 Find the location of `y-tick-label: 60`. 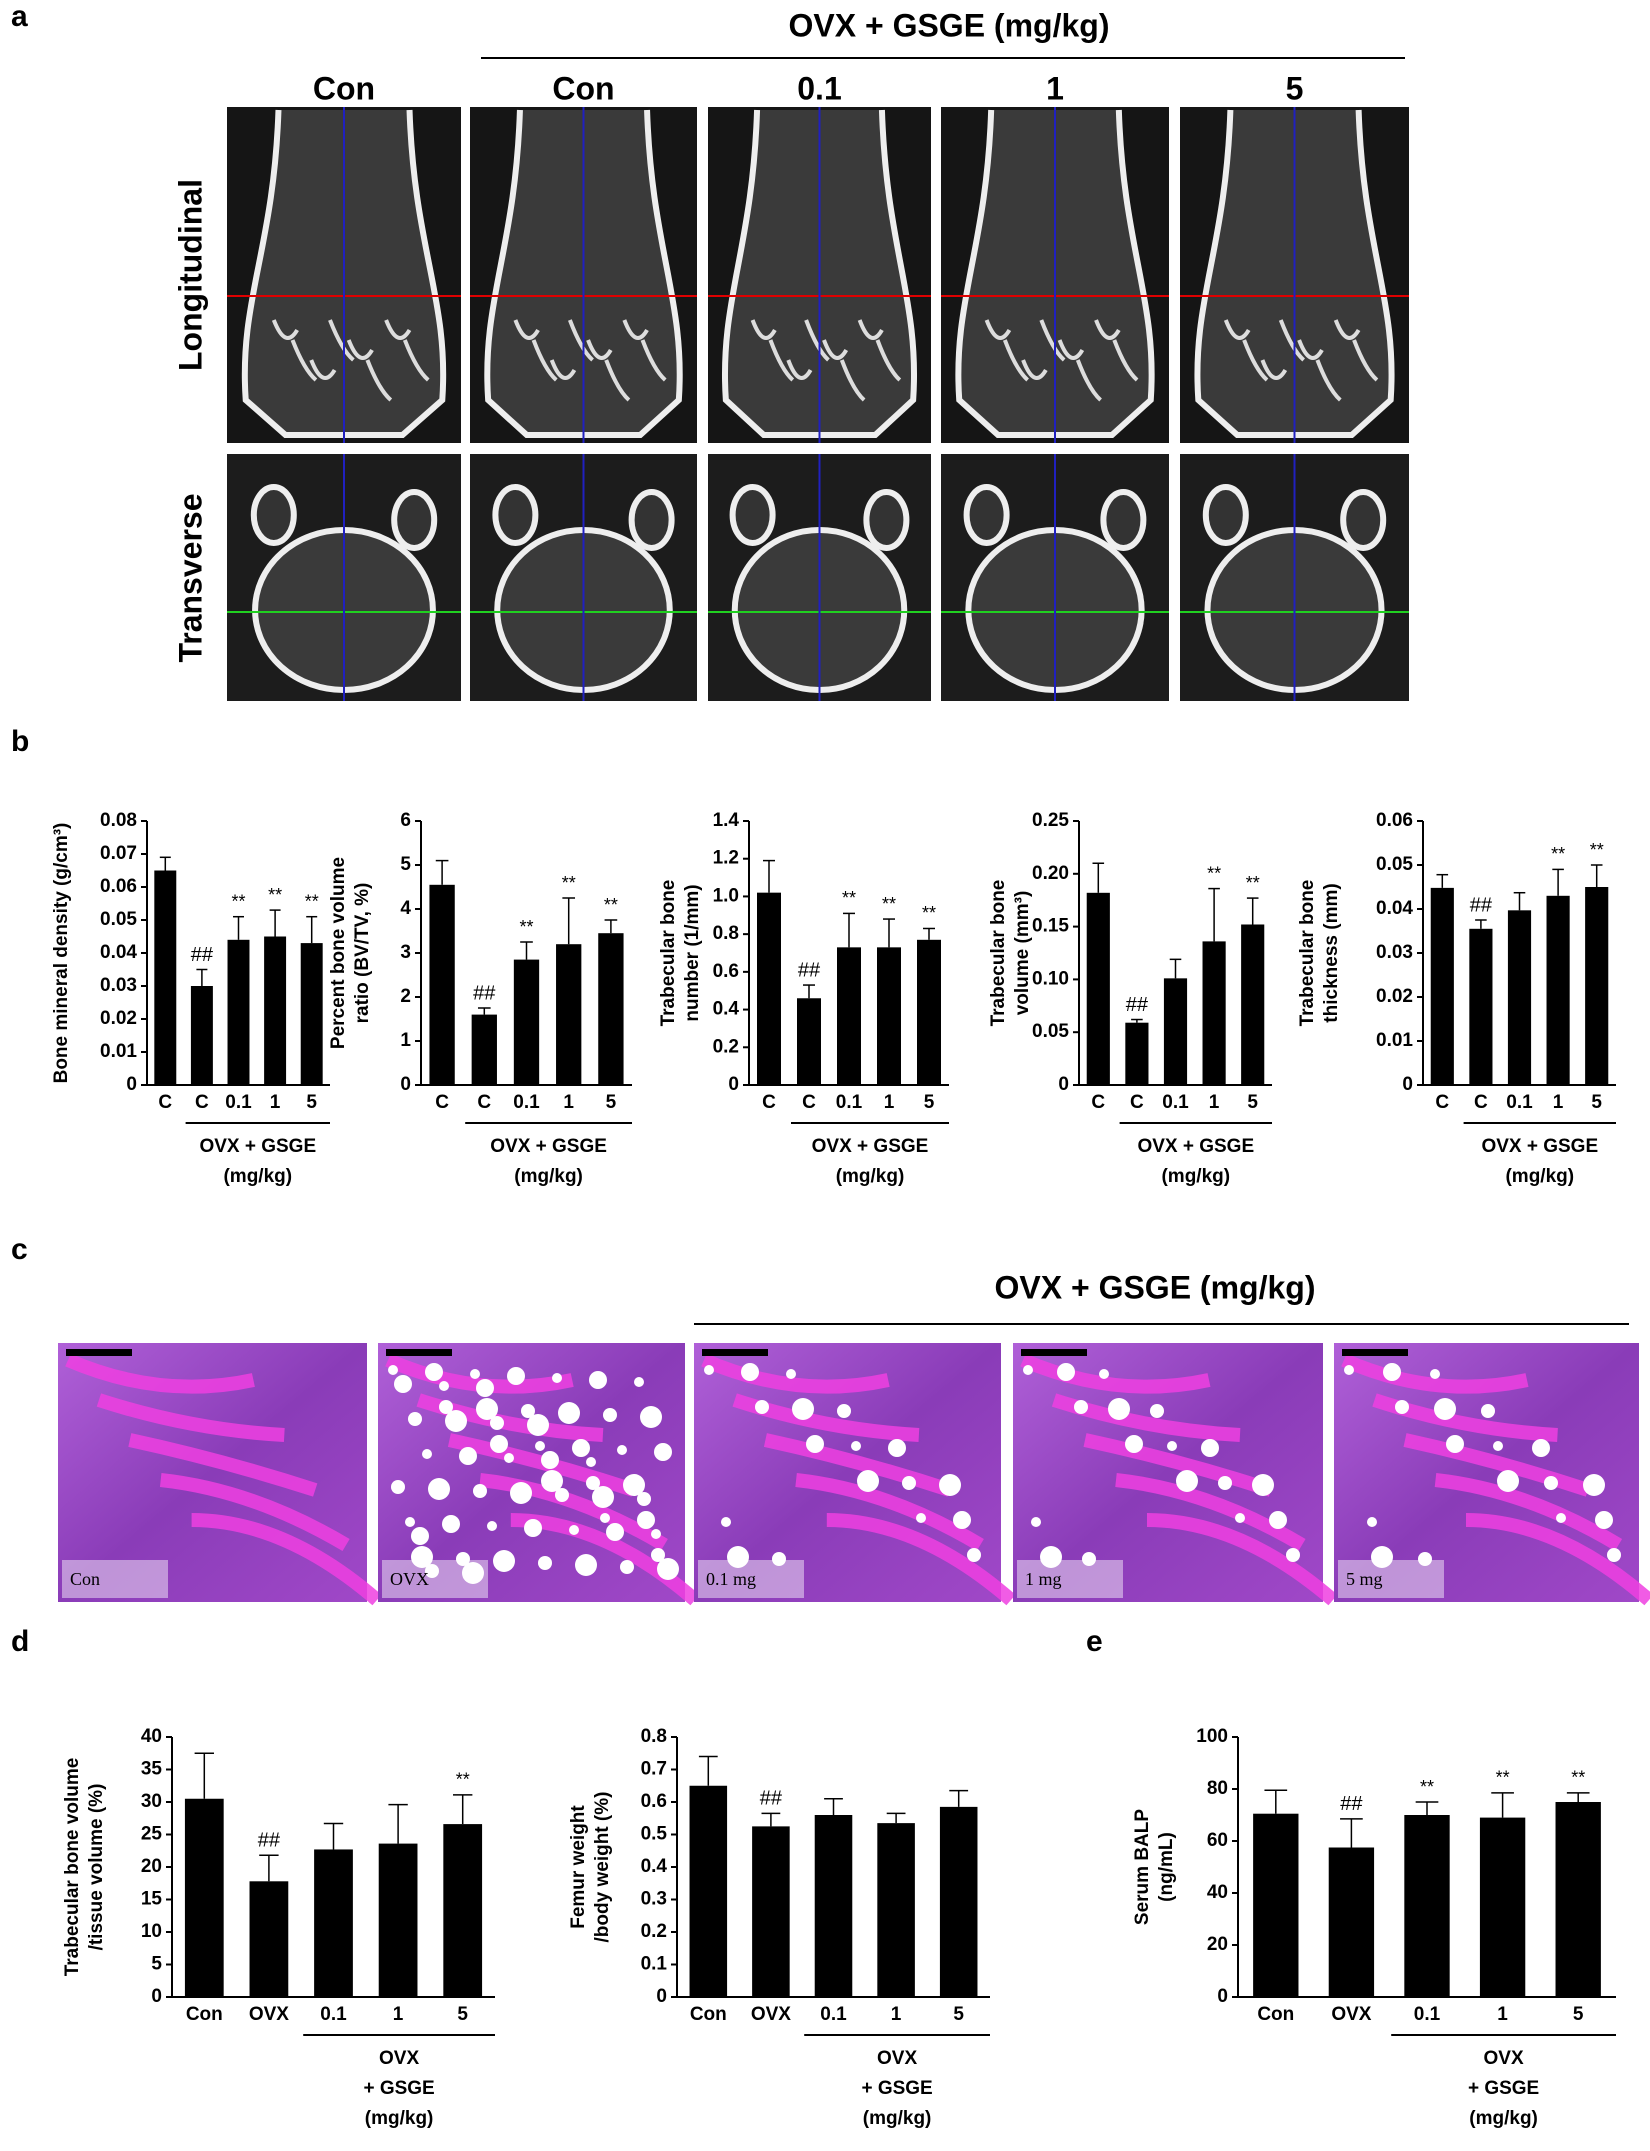

y-tick-label: 60 is located at coordinates (1217, 1840).